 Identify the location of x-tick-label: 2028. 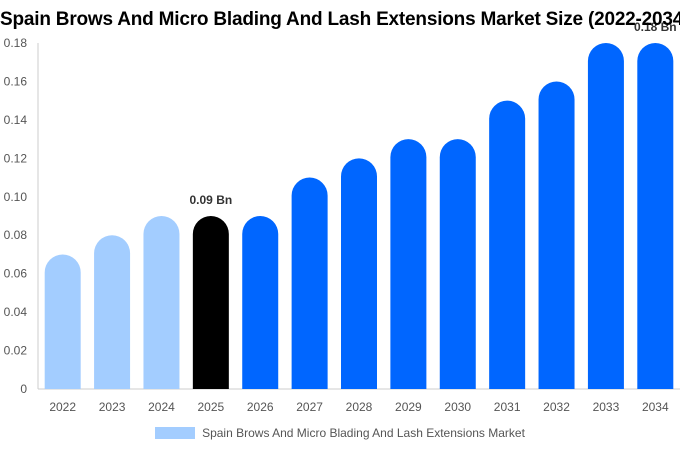
(359, 407).